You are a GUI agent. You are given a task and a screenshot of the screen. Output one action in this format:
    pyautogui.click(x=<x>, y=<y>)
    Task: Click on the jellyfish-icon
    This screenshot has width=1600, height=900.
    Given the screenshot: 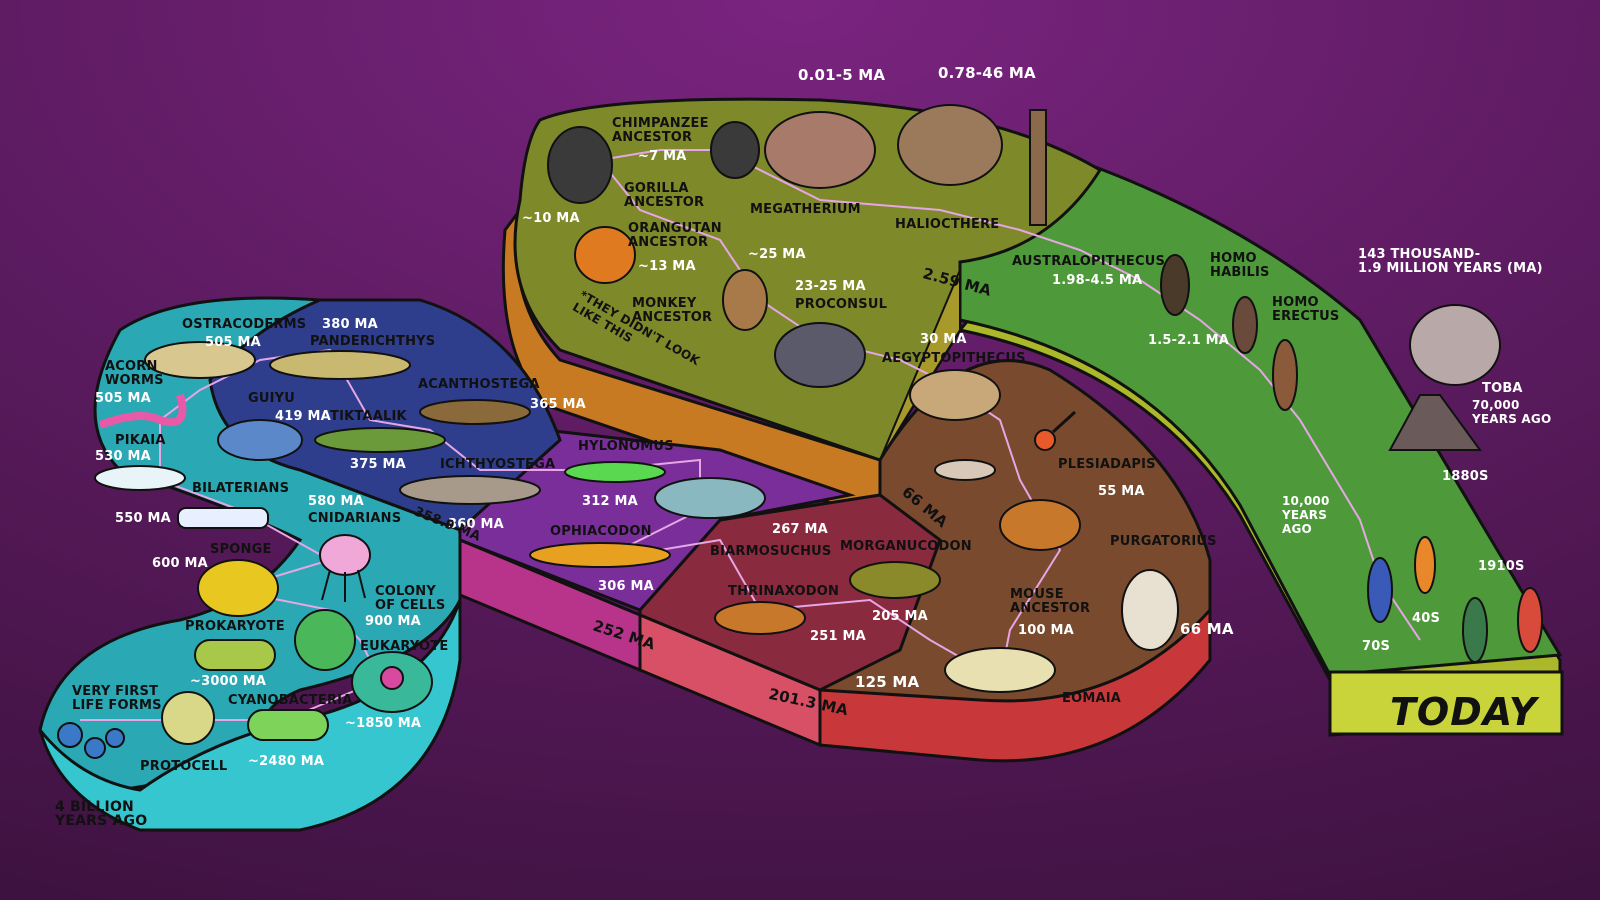 What is the action you would take?
    pyautogui.click(x=345, y=568)
    